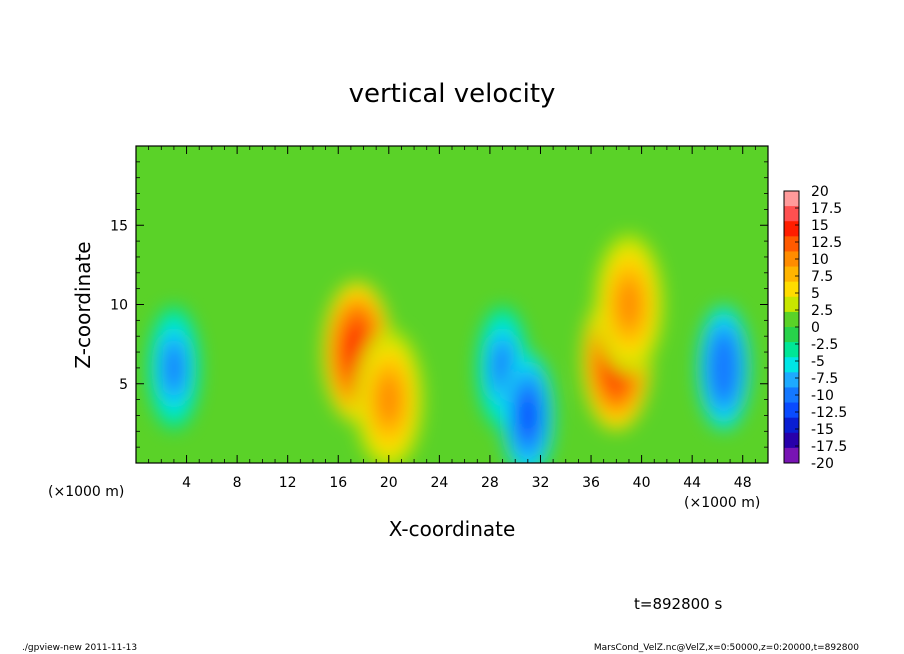  Describe the element at coordinates (338, 483) in the screenshot. I see `x-tick-label: 16` at that location.